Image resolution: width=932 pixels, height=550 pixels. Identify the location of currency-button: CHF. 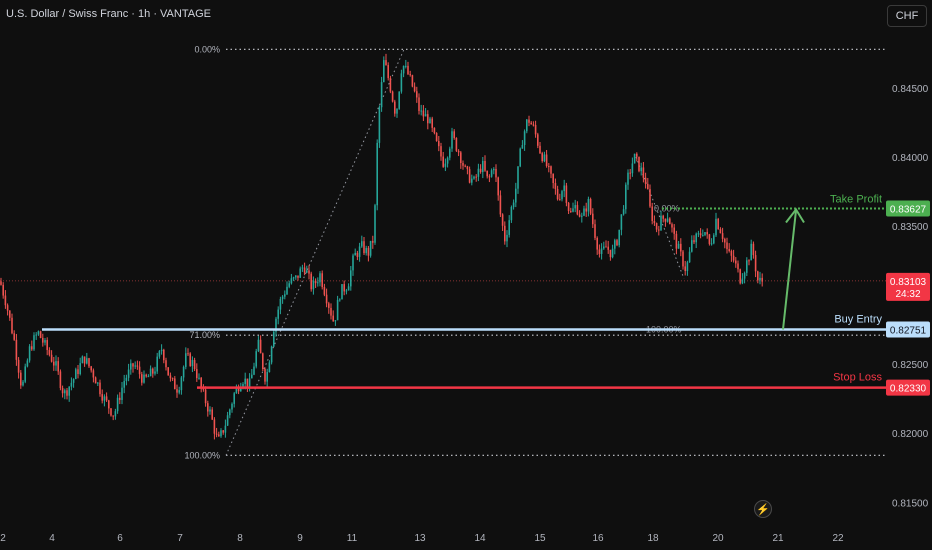
(907, 16).